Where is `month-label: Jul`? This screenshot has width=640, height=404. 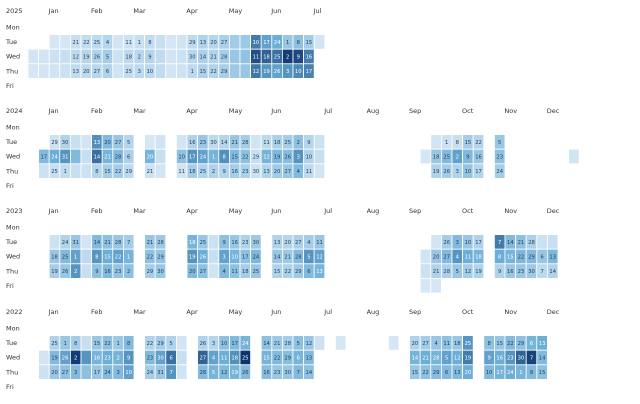 month-label: Jul is located at coordinates (327, 211).